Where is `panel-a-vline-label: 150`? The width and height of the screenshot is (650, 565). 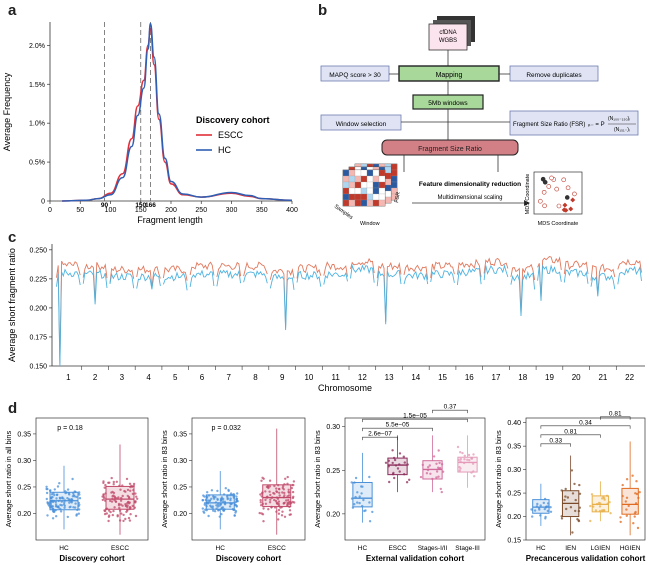
panel-a-vline-label: 150 is located at coordinates (140, 205).